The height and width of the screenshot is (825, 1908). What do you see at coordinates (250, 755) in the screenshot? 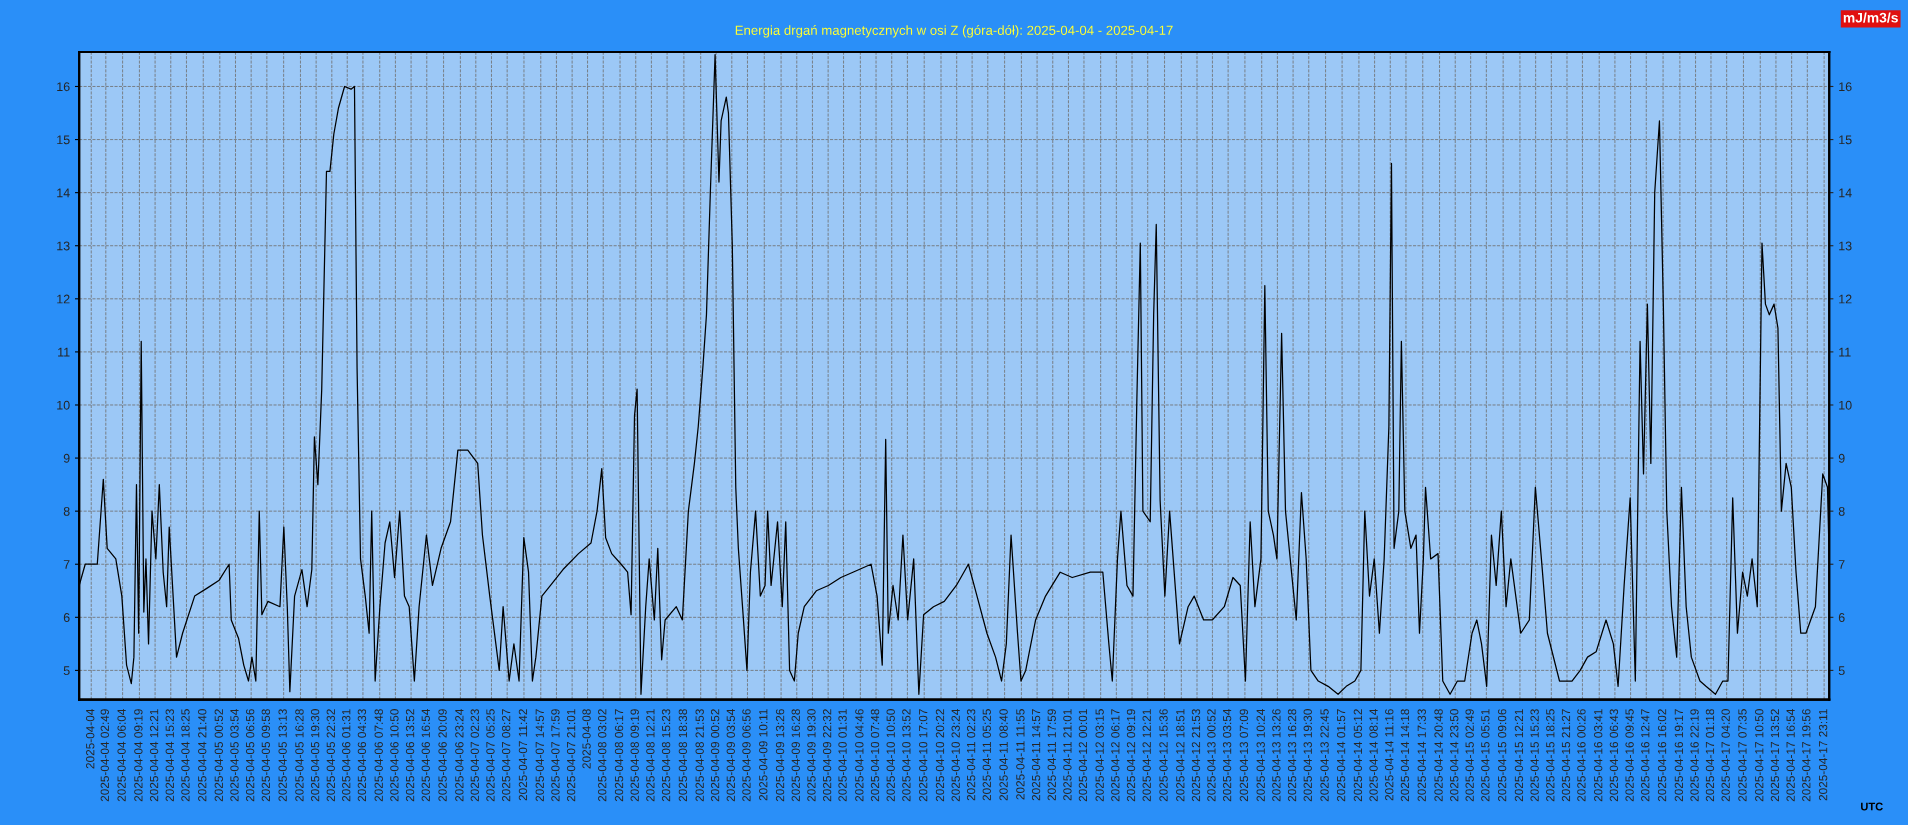
I see `x-tick-label: 2025-04-05 06:56` at bounding box center [250, 755].